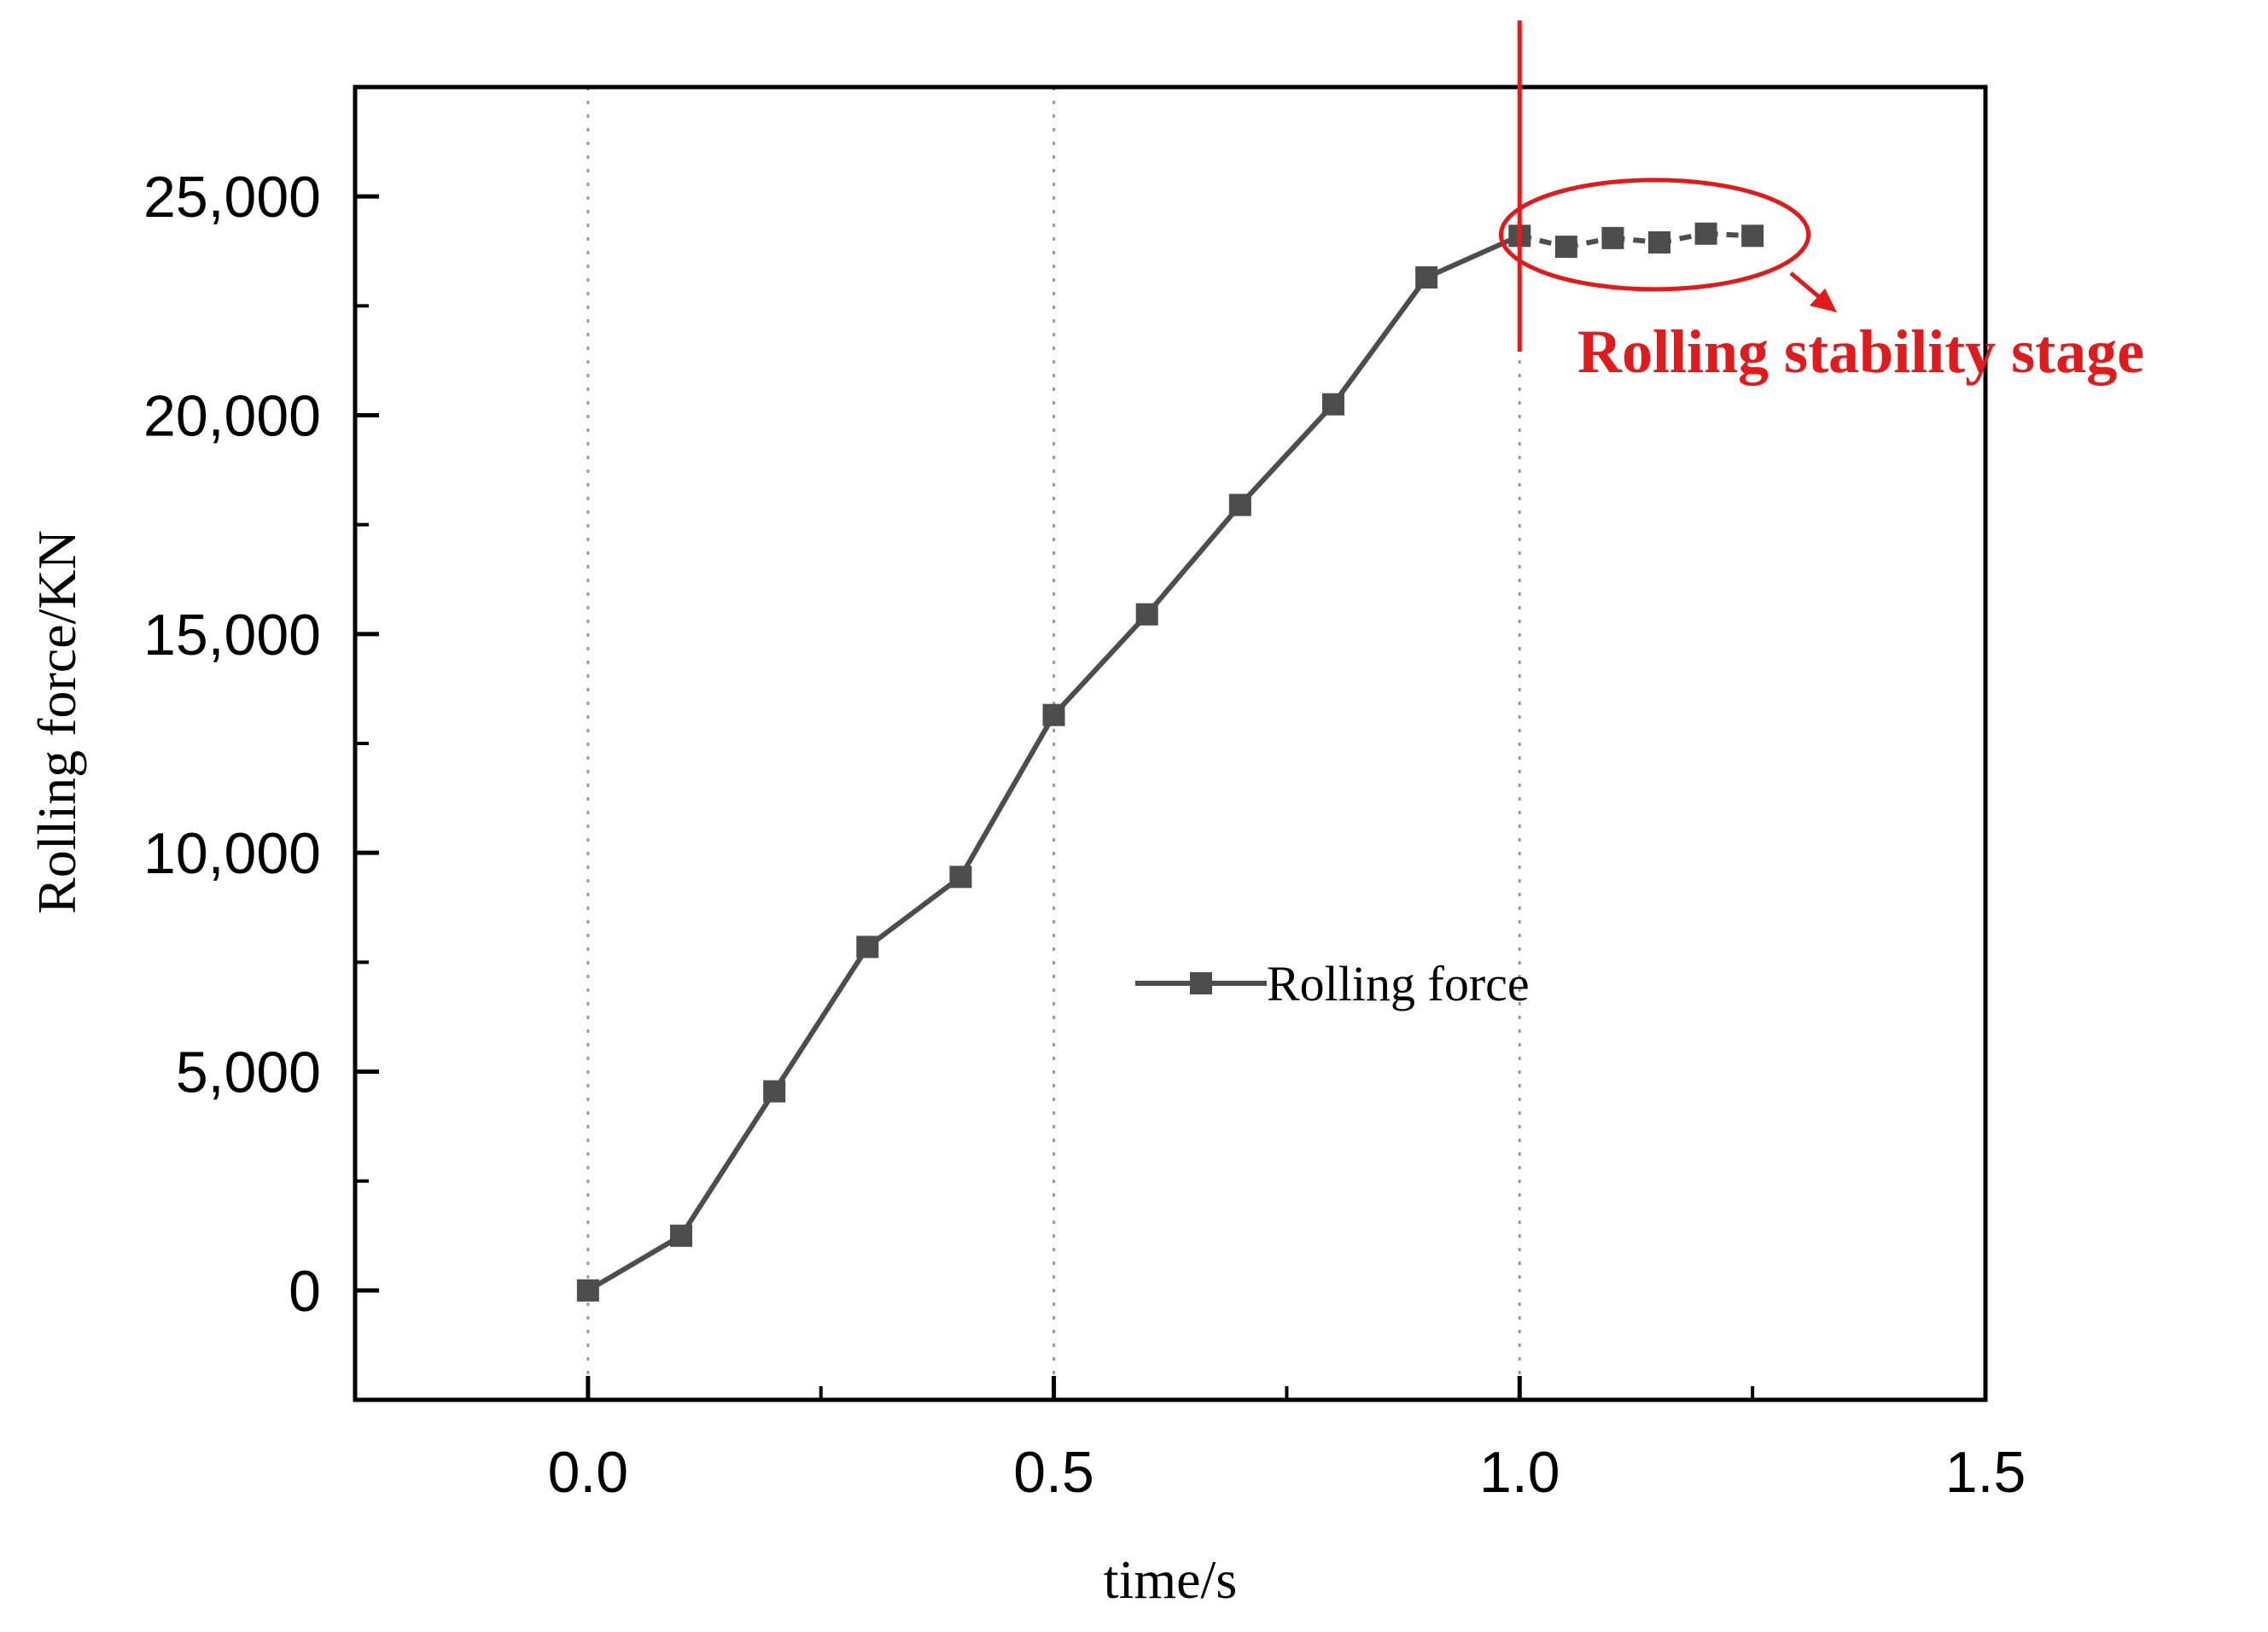  I want to click on x-tick-label-0: 0.0, so click(588, 1472).